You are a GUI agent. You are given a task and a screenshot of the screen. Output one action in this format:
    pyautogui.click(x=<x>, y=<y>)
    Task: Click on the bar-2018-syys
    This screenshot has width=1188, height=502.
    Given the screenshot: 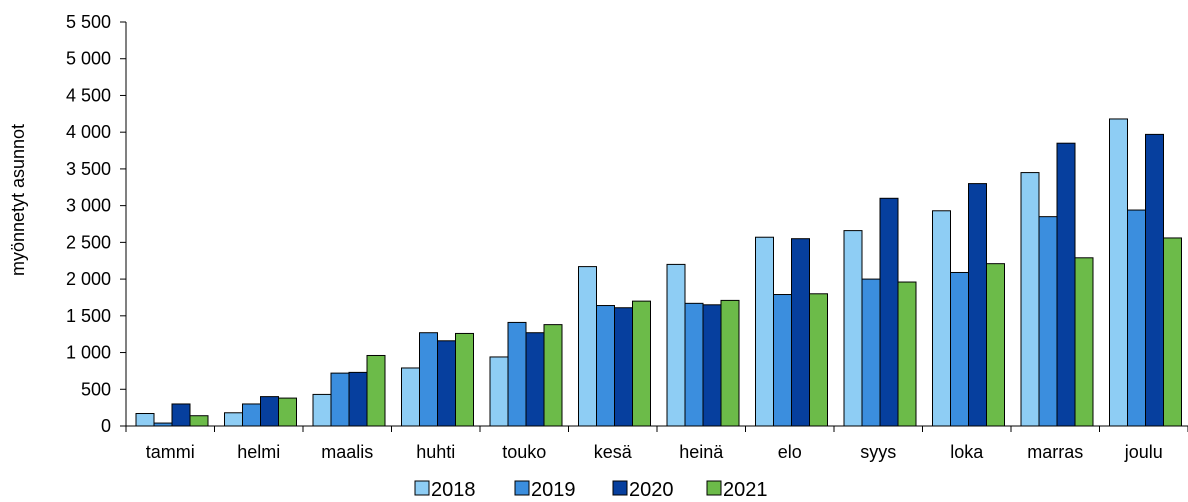 What is the action you would take?
    pyautogui.click(x=853, y=328)
    